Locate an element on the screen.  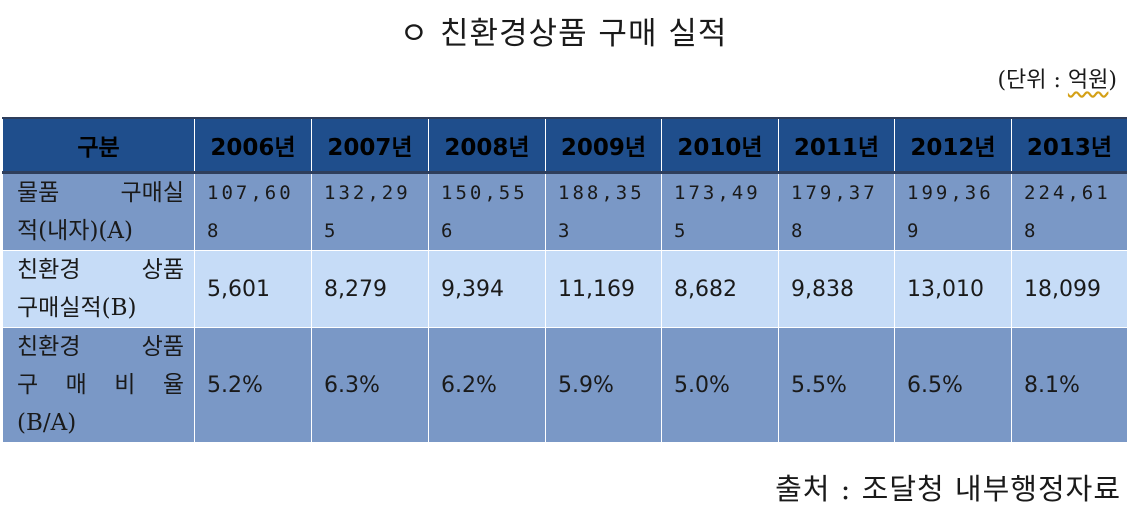
table-cell: 5.0% is located at coordinates (720, 385).